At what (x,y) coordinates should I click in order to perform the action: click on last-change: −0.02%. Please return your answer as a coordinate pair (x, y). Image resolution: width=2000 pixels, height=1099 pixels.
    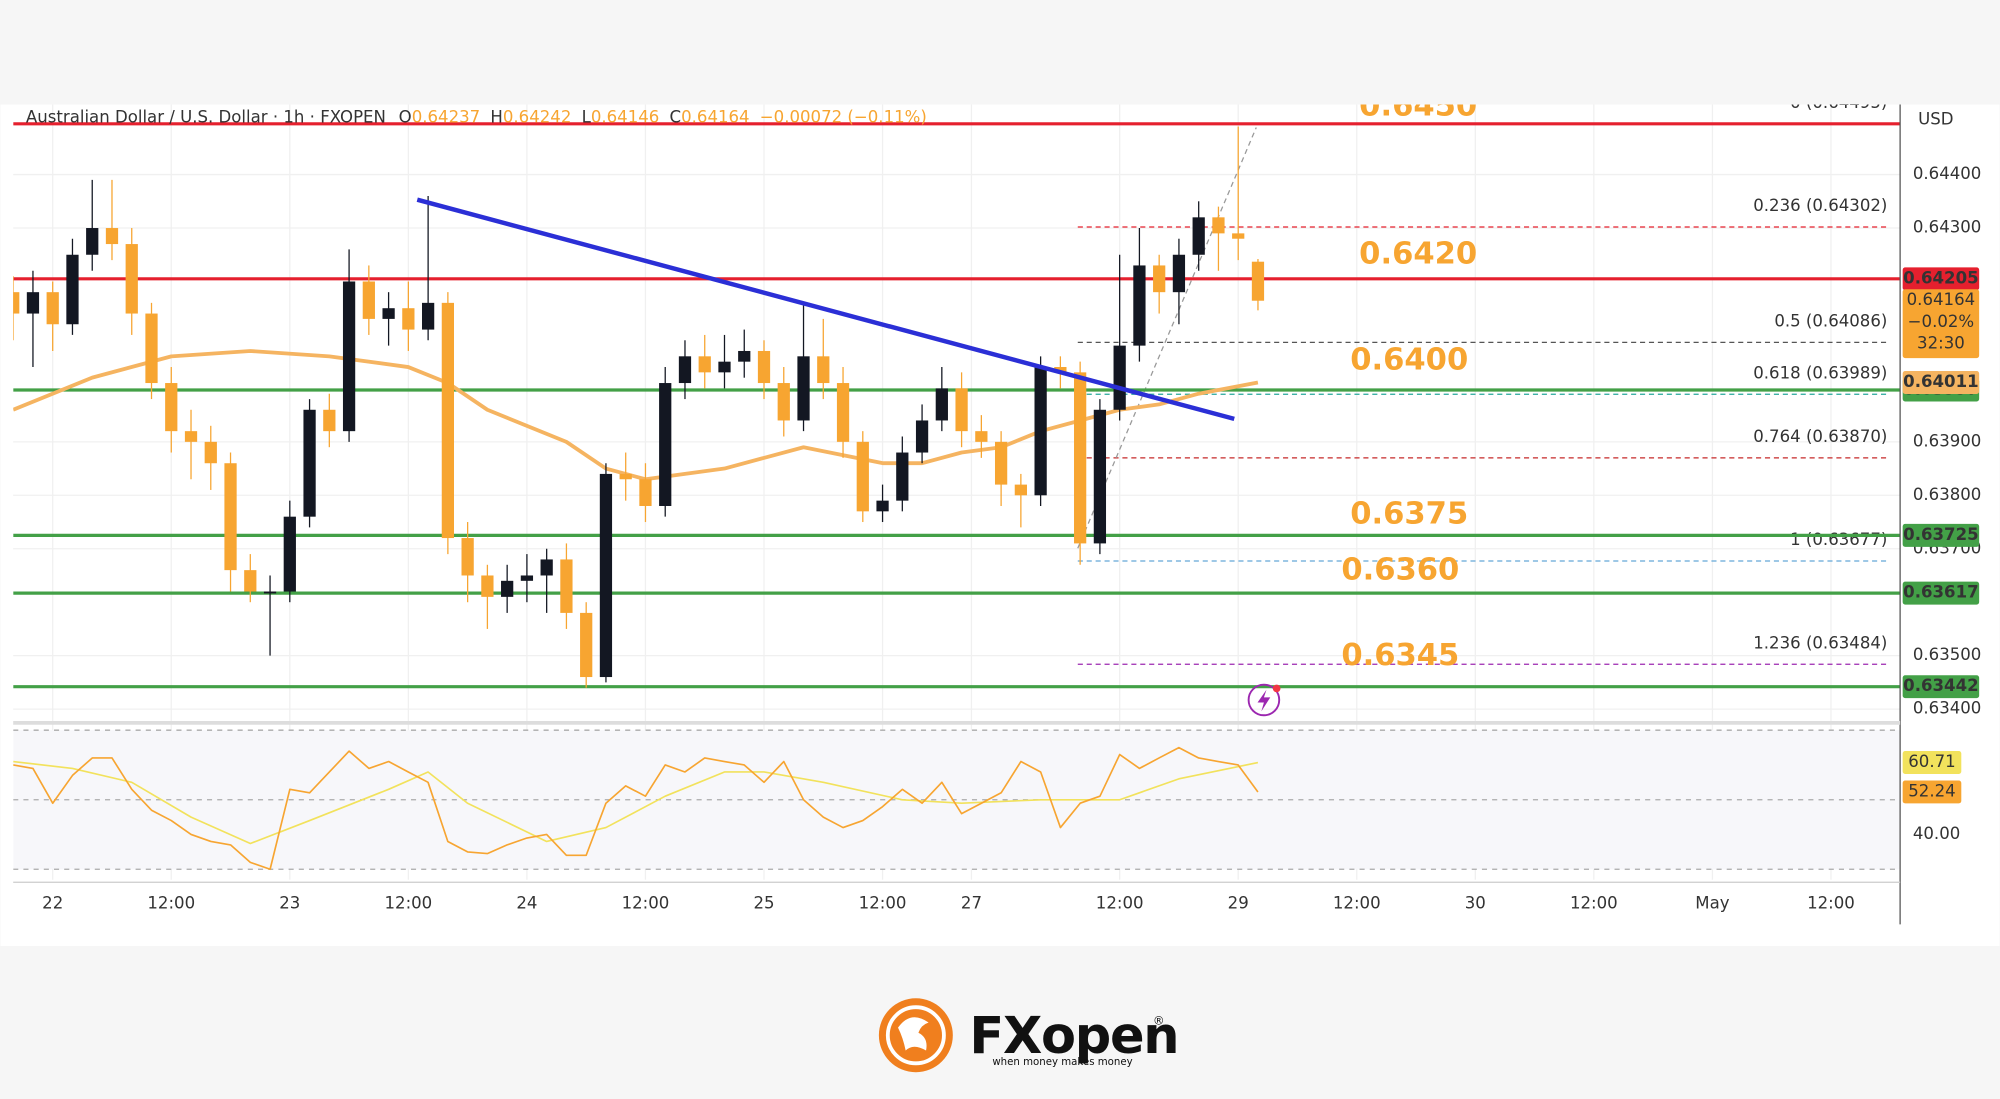
    Looking at the image, I should click on (1941, 321).